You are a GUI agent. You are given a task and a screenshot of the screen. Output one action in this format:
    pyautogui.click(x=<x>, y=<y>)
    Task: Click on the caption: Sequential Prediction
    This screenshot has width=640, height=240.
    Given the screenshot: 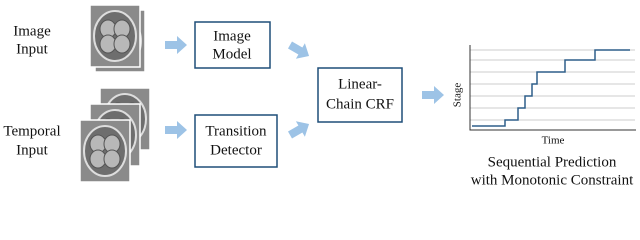 What is the action you would take?
    pyautogui.click(x=552, y=162)
    